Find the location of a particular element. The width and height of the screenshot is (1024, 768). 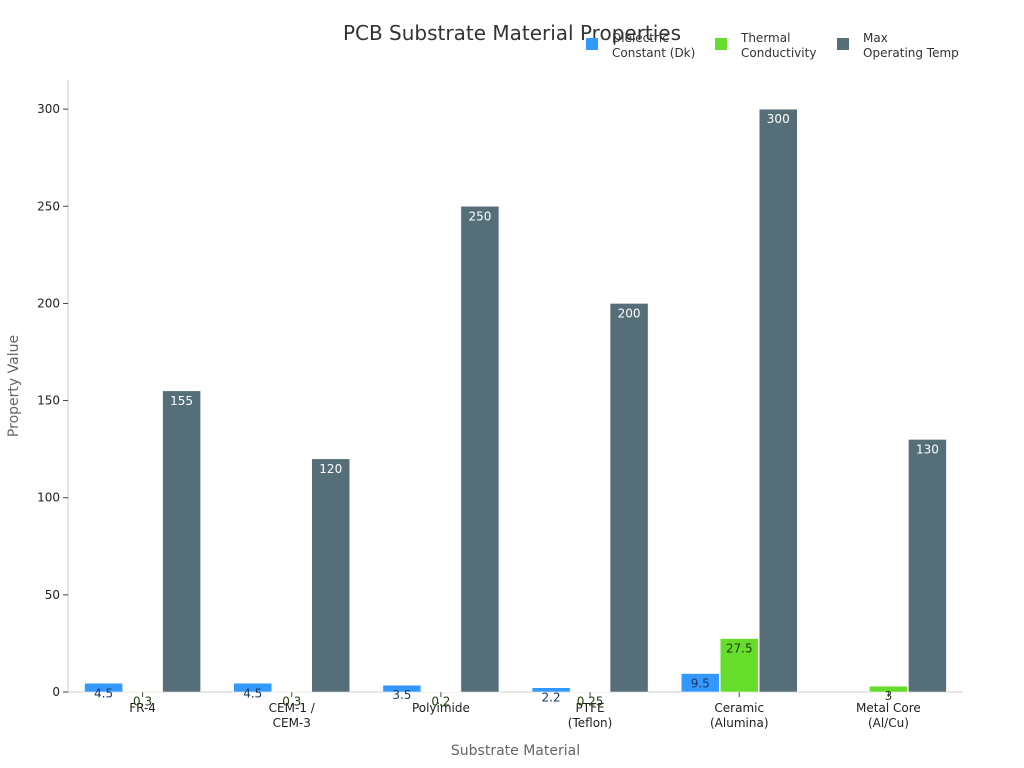

text-line: Ceramic is located at coordinates (739, 708).